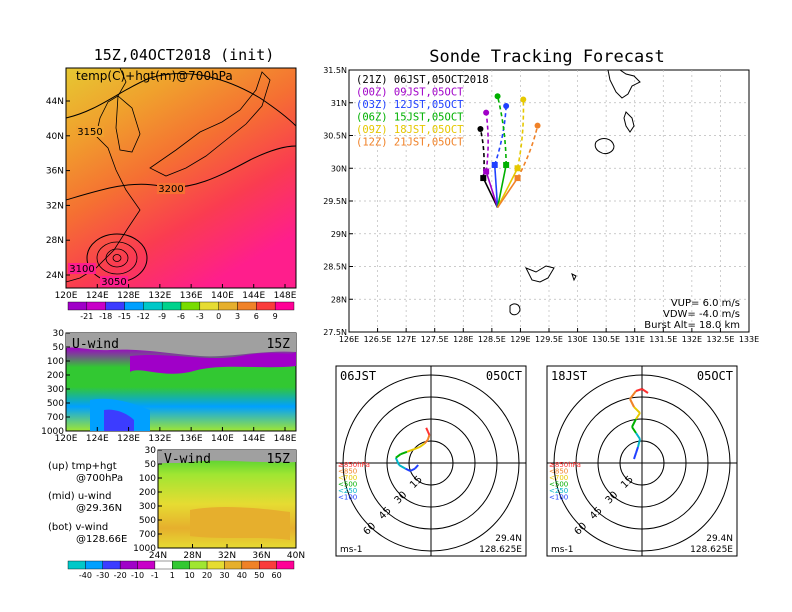 The height and width of the screenshot is (612, 792). I want to click on note-bot-2: @128.66E, so click(101, 539).